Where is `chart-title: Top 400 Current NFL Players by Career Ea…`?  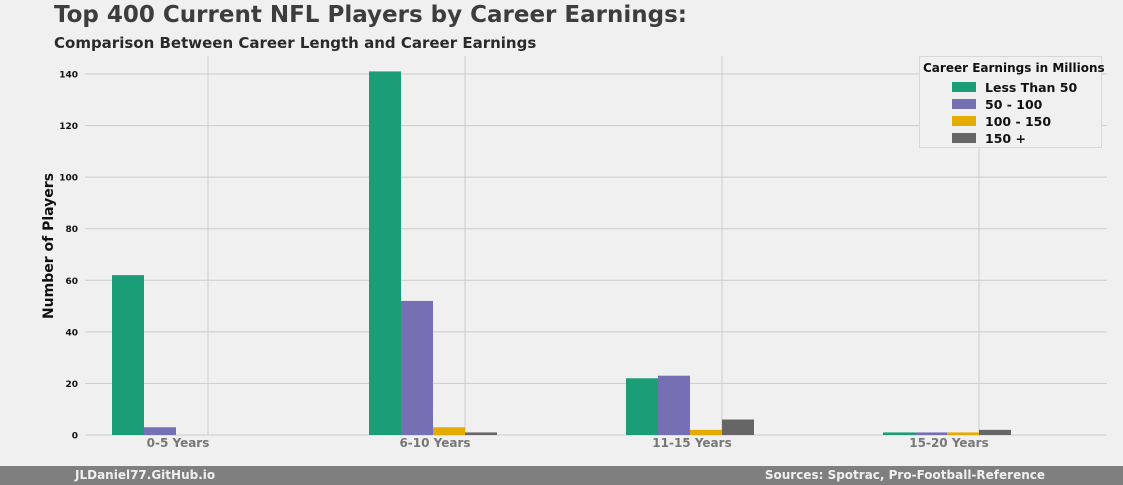
chart-title: Top 400 Current NFL Players by Career Ea… is located at coordinates (370, 15).